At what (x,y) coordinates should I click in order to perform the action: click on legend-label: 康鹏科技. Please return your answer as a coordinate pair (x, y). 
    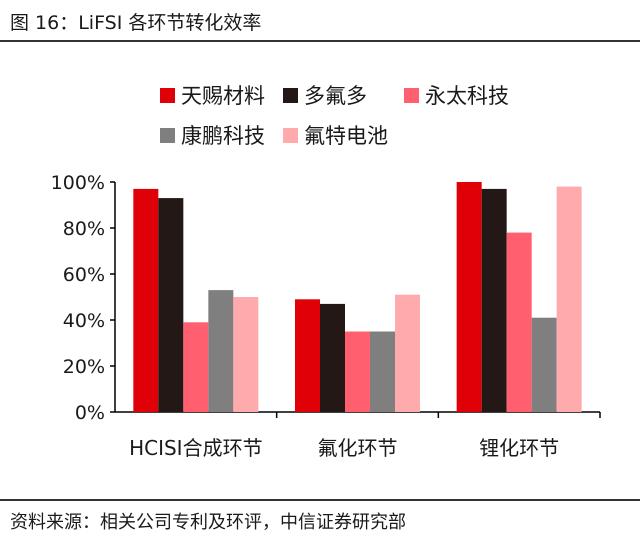
    Looking at the image, I should click on (223, 136).